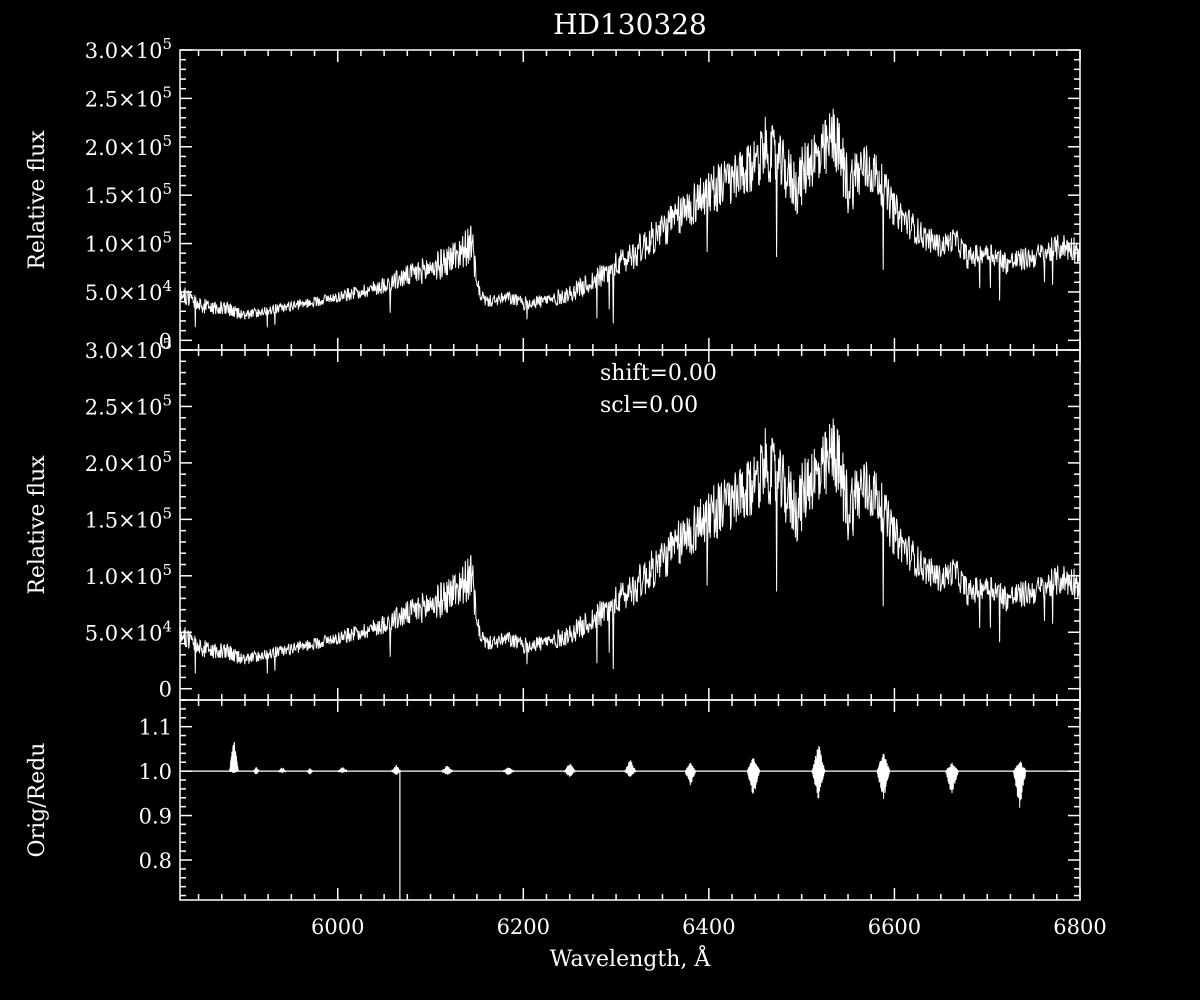 The height and width of the screenshot is (1000, 1200). What do you see at coordinates (649, 405) in the screenshot?
I see `annotation-2: scl=0.00` at bounding box center [649, 405].